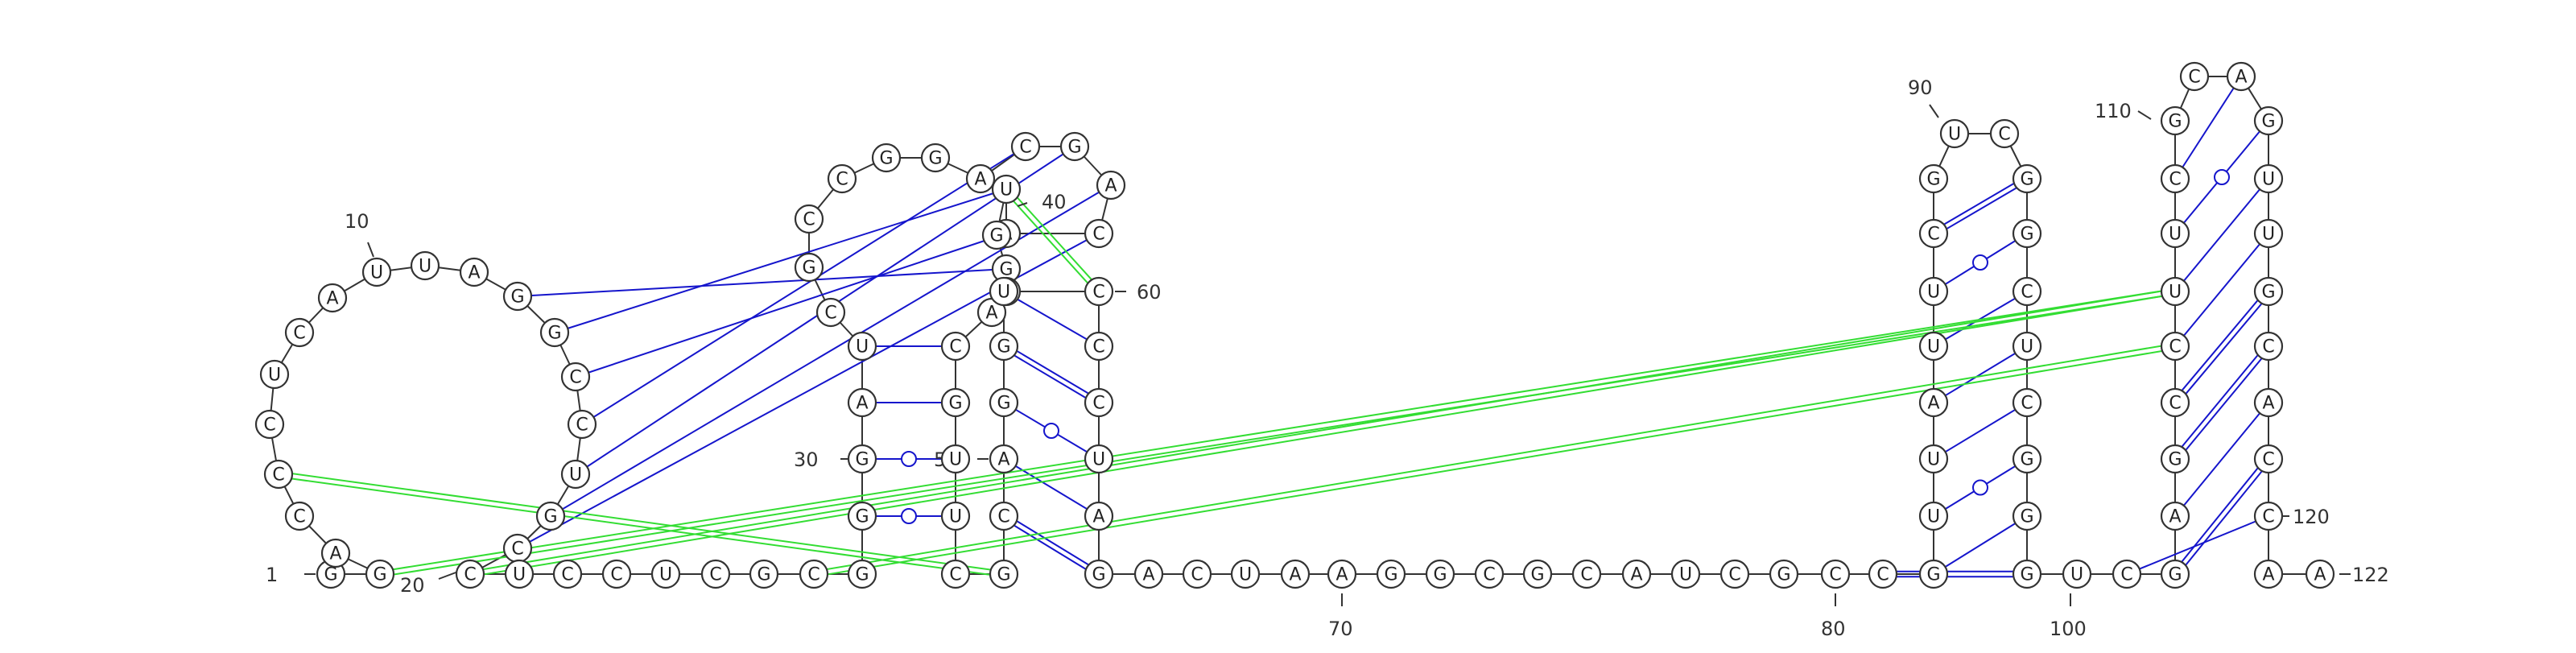 The image size is (2576, 653). What do you see at coordinates (1054, 202) in the screenshot?
I see `tick-label-40: 40` at bounding box center [1054, 202].